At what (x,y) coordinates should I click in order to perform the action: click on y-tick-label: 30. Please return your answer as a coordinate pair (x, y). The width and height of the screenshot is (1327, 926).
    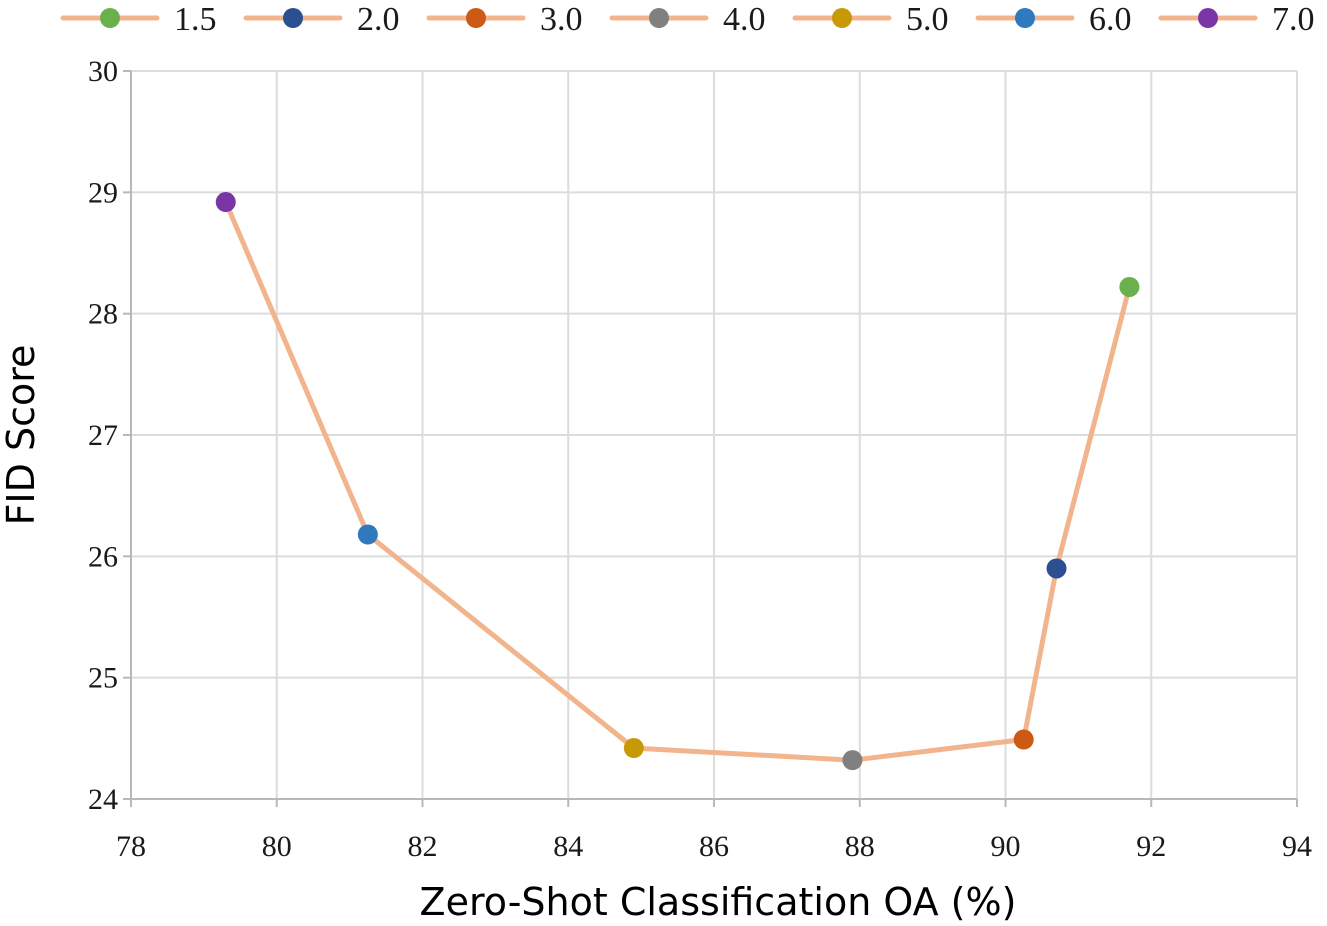
    Looking at the image, I should click on (103, 71).